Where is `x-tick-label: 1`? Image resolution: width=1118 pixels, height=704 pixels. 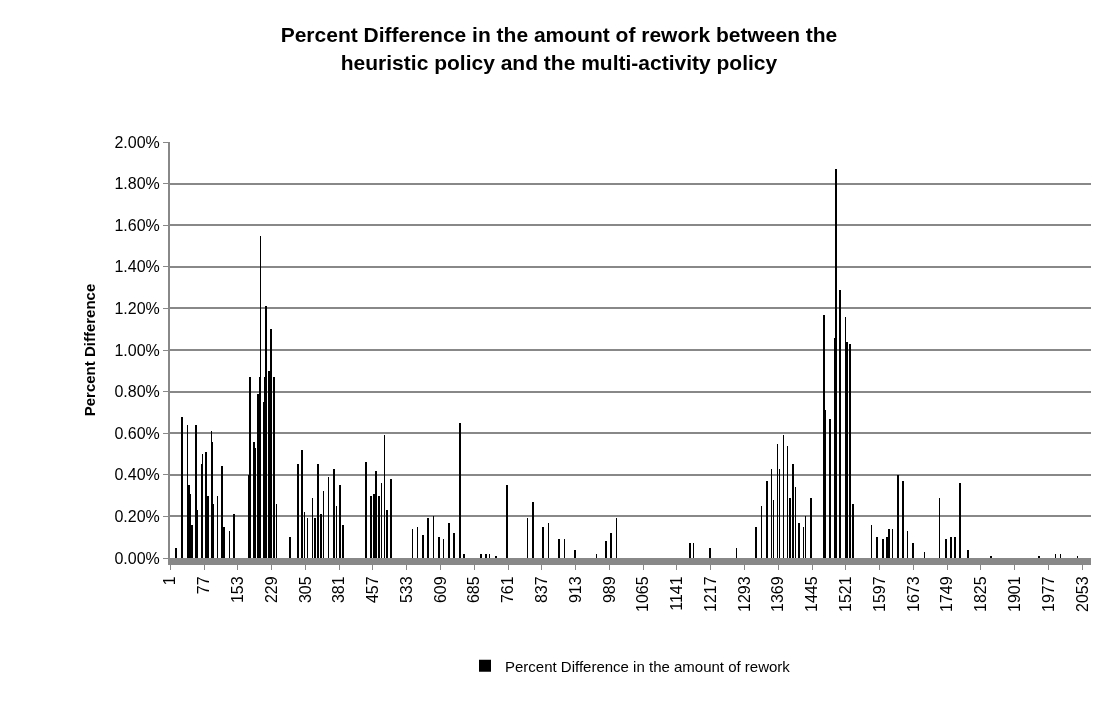 x-tick-label: 1 is located at coordinates (170, 581).